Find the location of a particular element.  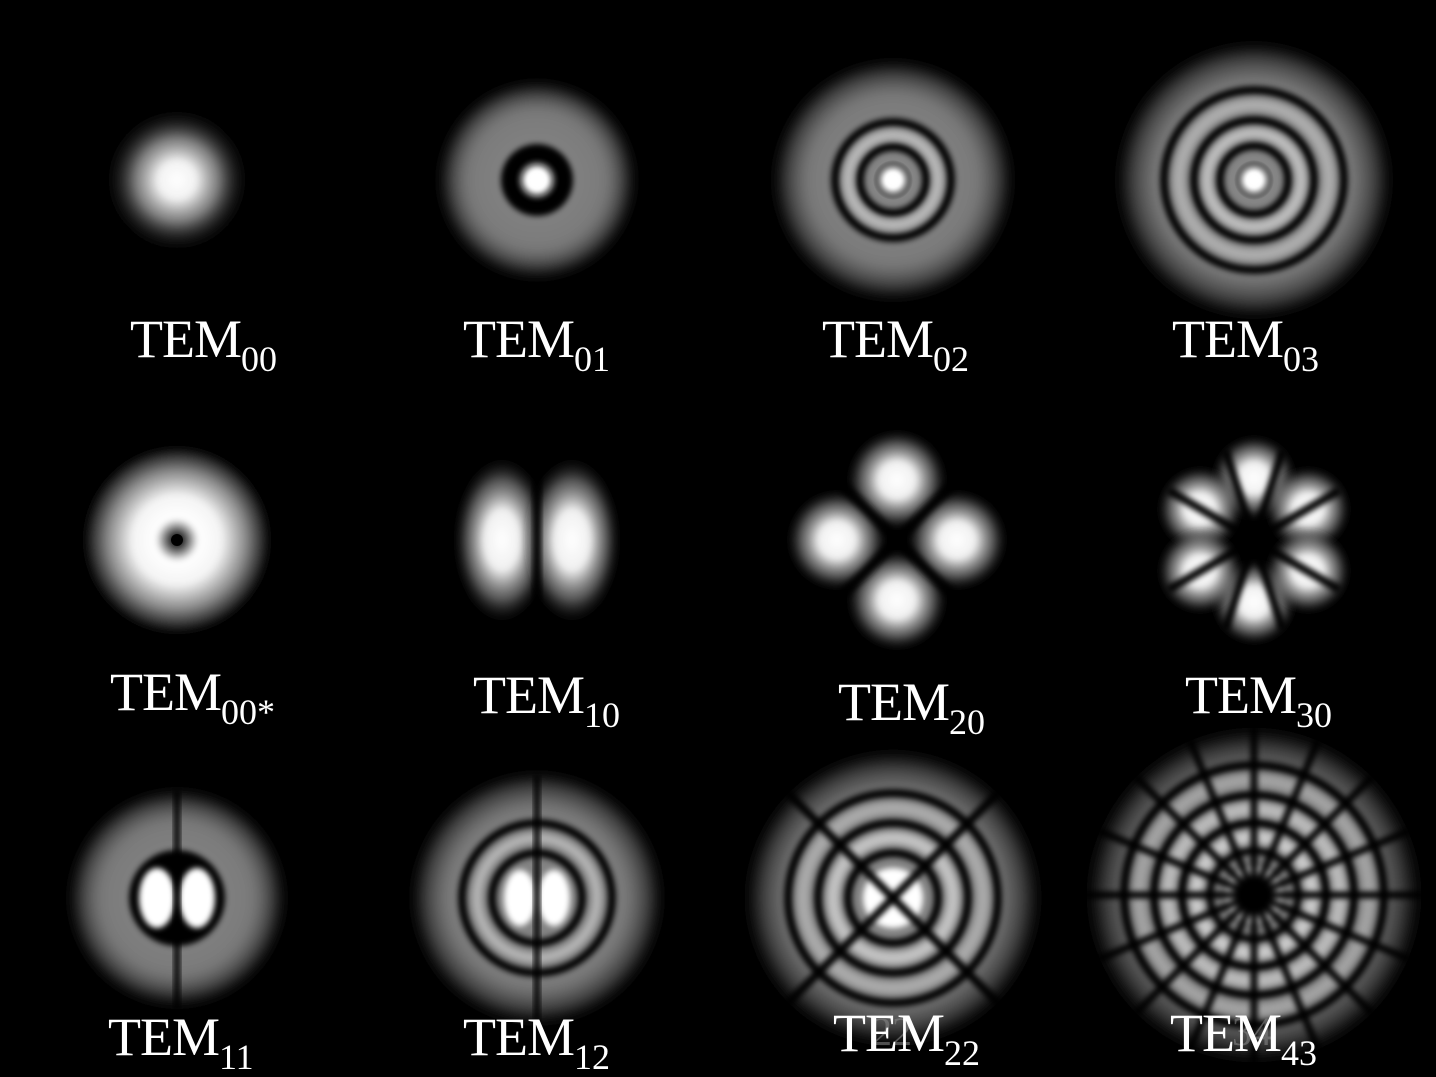

label-tem01: TEM01 is located at coordinates (536, 343).